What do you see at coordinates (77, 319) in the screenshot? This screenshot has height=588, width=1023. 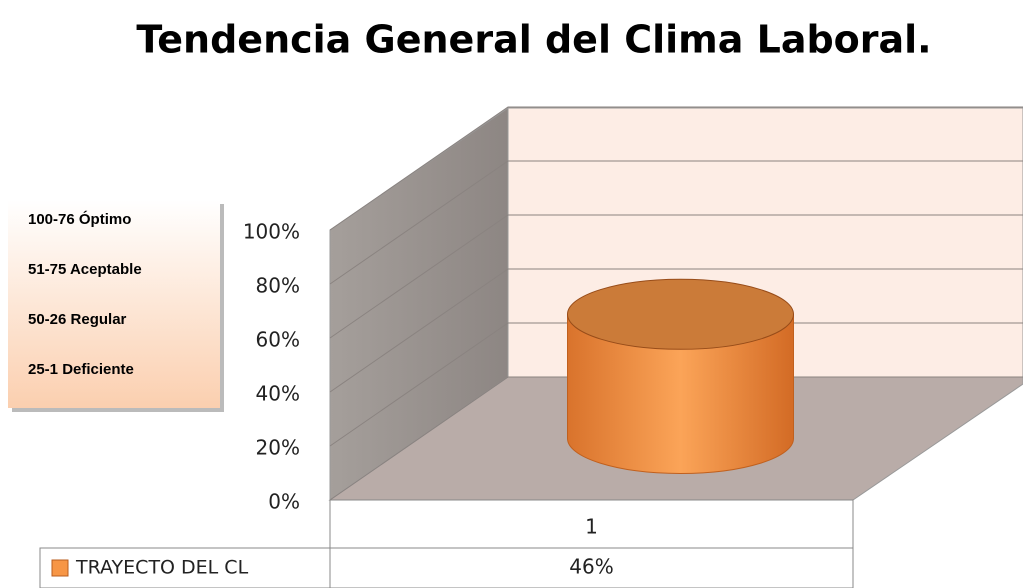 I see `note: 50-26 Regular` at bounding box center [77, 319].